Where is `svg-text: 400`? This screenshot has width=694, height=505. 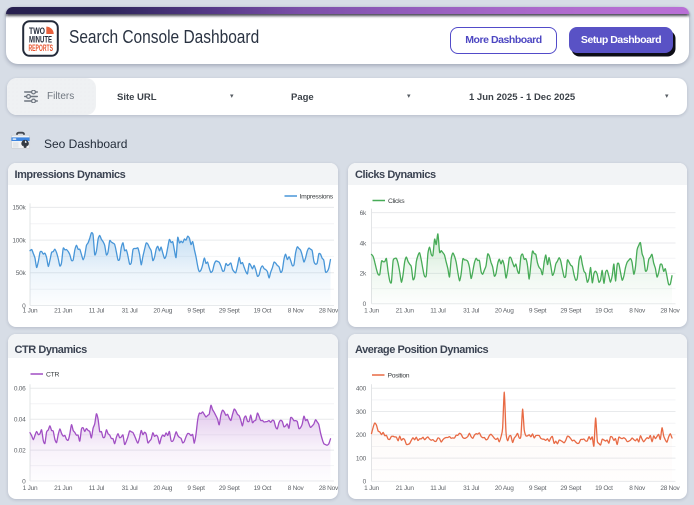
svg-text: 400 is located at coordinates (361, 389).